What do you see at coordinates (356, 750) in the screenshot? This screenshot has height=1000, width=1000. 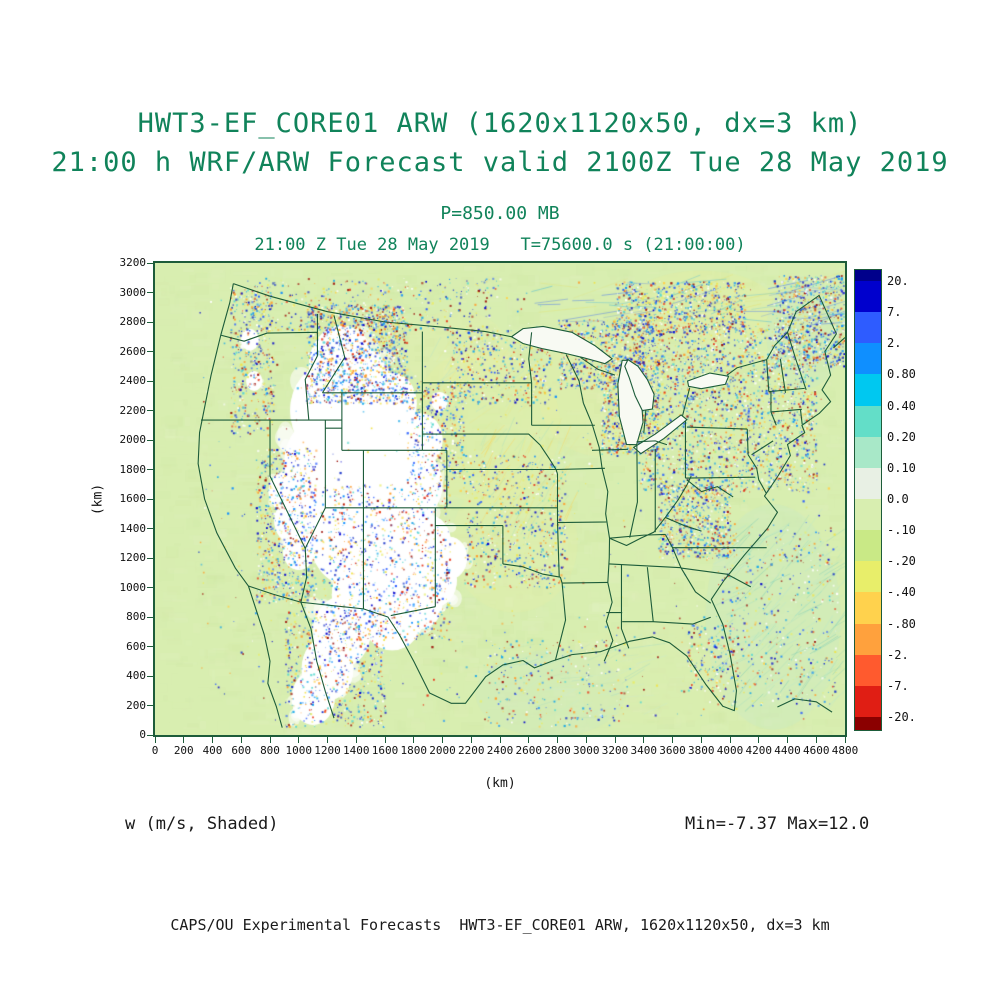 I see `x-tick-label: 1400` at bounding box center [356, 750].